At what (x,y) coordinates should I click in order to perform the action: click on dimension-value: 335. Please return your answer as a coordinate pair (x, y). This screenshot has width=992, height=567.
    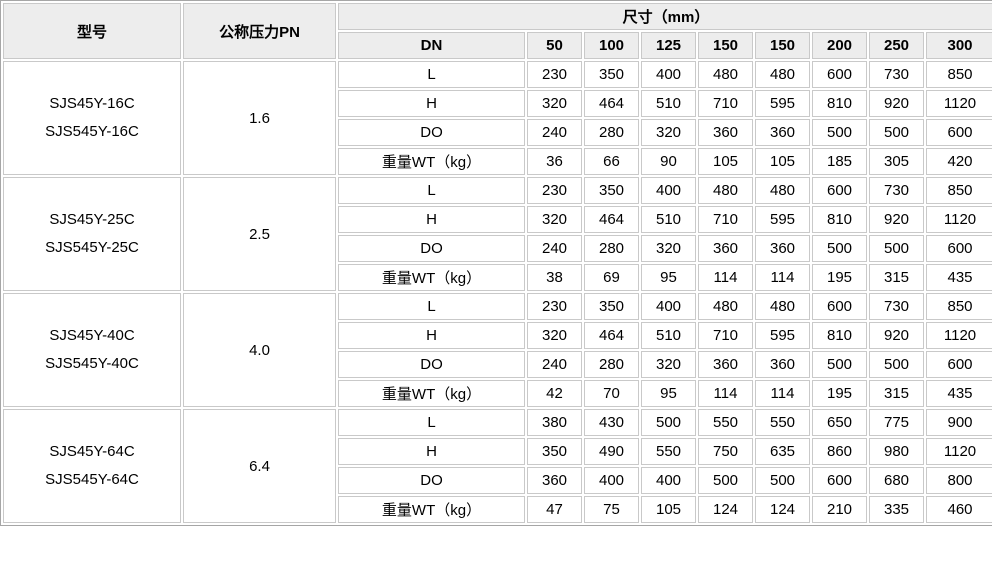
    Looking at the image, I should click on (896, 509).